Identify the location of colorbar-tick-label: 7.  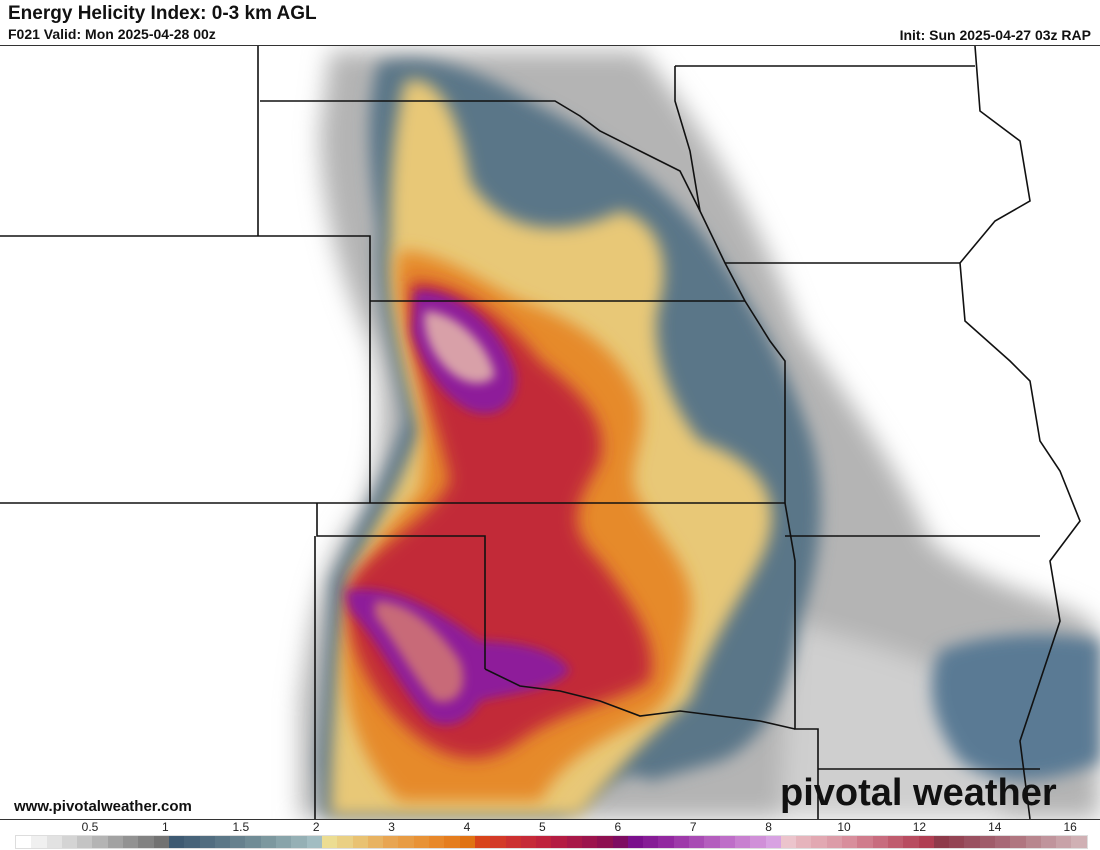
(693, 827).